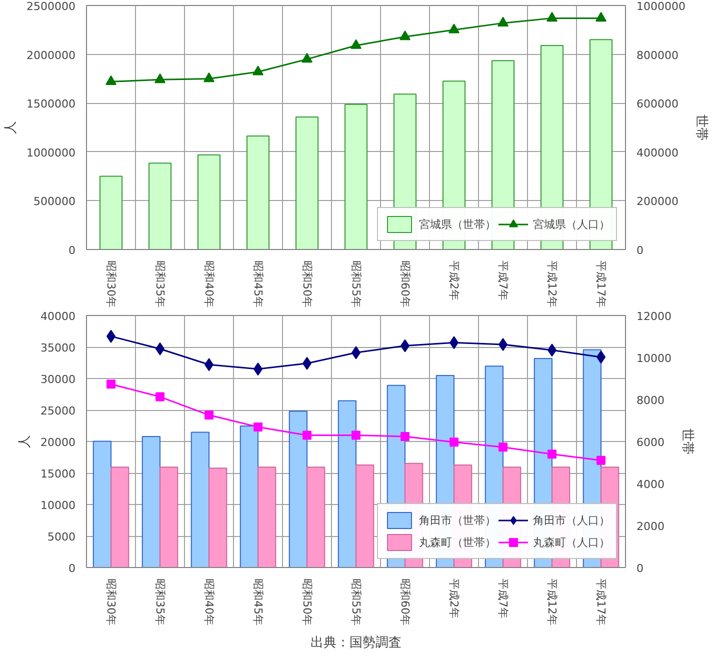  I want to click on y2-tick-label: 1000000, so click(661, 6).